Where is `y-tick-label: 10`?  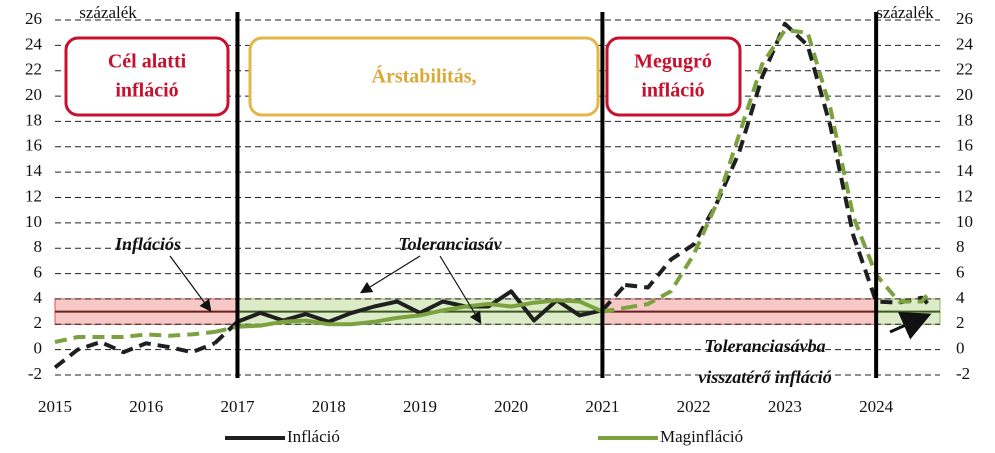
y-tick-label: 10 is located at coordinates (33, 221).